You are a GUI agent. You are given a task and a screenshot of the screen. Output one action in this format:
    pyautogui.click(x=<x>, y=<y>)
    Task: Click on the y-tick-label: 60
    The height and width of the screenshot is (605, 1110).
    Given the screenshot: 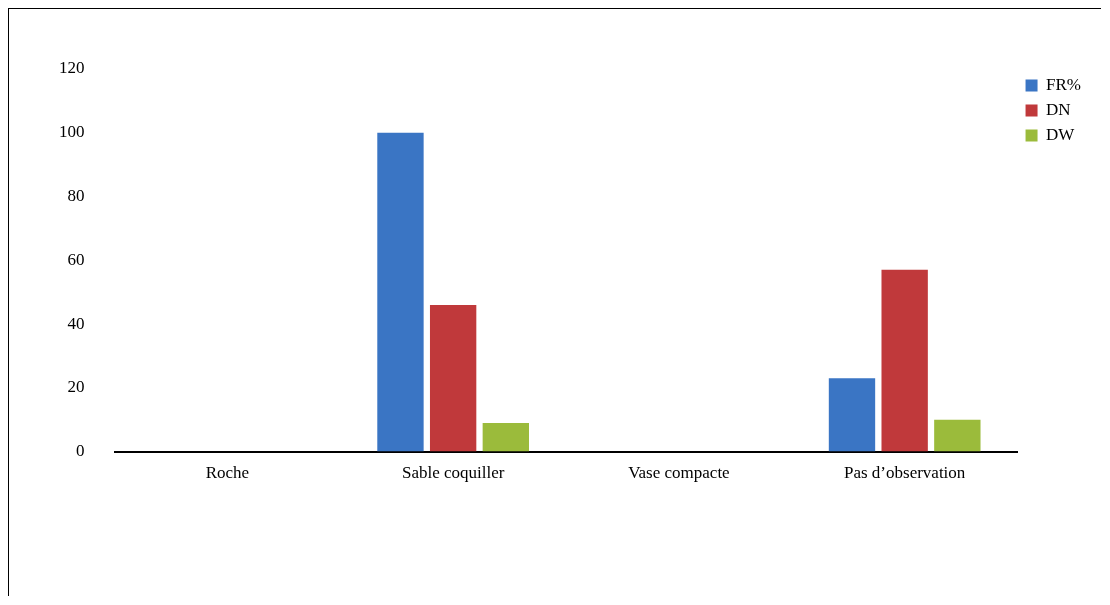 What is the action you would take?
    pyautogui.click(x=76, y=259)
    